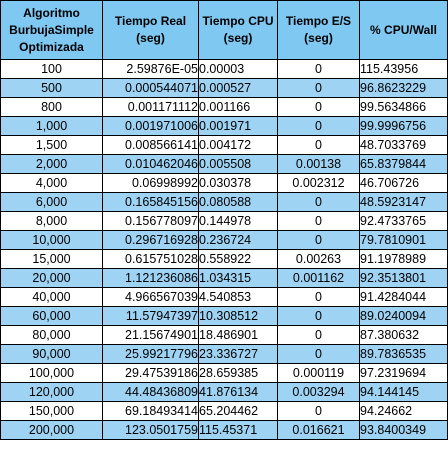  What do you see at coordinates (238, 259) in the screenshot?
I see `cell-cpu-time: 0.558922` at bounding box center [238, 259].